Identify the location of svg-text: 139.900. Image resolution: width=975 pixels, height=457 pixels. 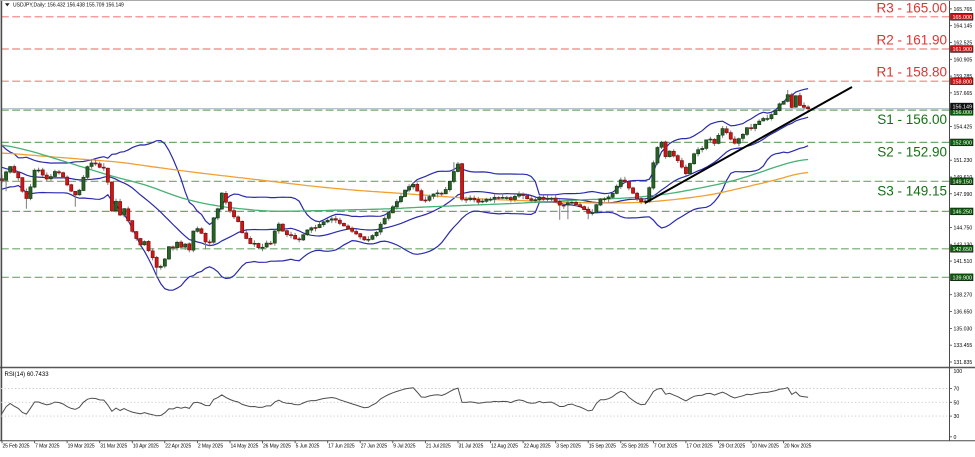
(963, 278).